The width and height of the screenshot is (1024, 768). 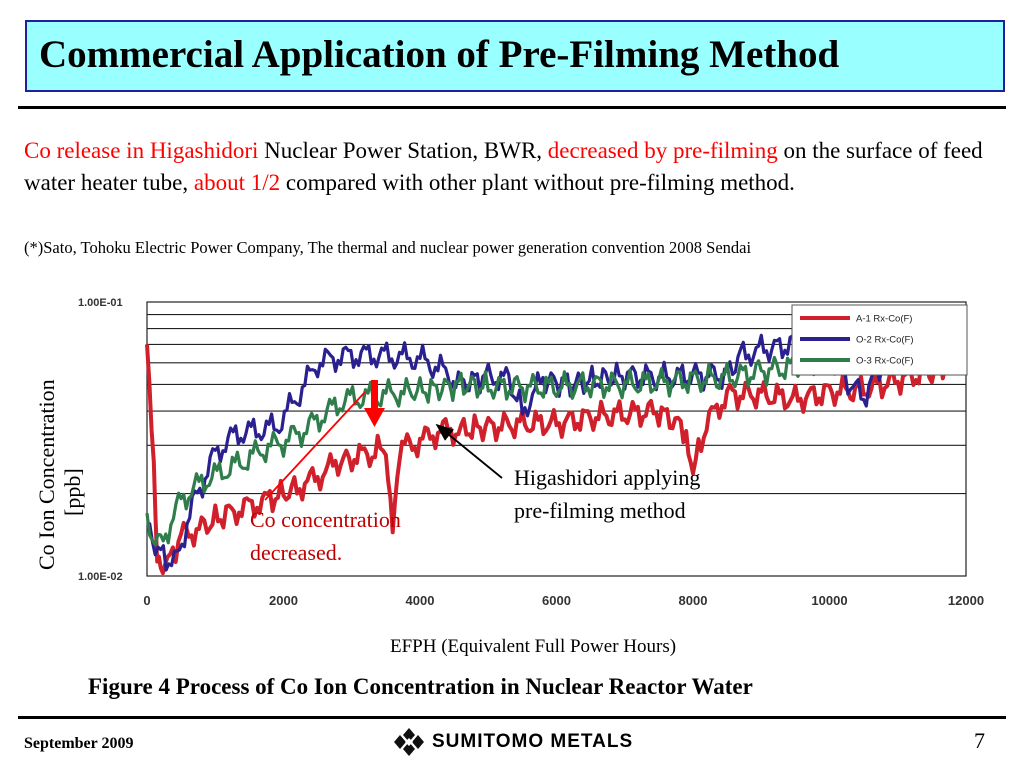 What do you see at coordinates (533, 646) in the screenshot?
I see `x-axis-label: EFPH (Equivalent Full Power Hours)` at bounding box center [533, 646].